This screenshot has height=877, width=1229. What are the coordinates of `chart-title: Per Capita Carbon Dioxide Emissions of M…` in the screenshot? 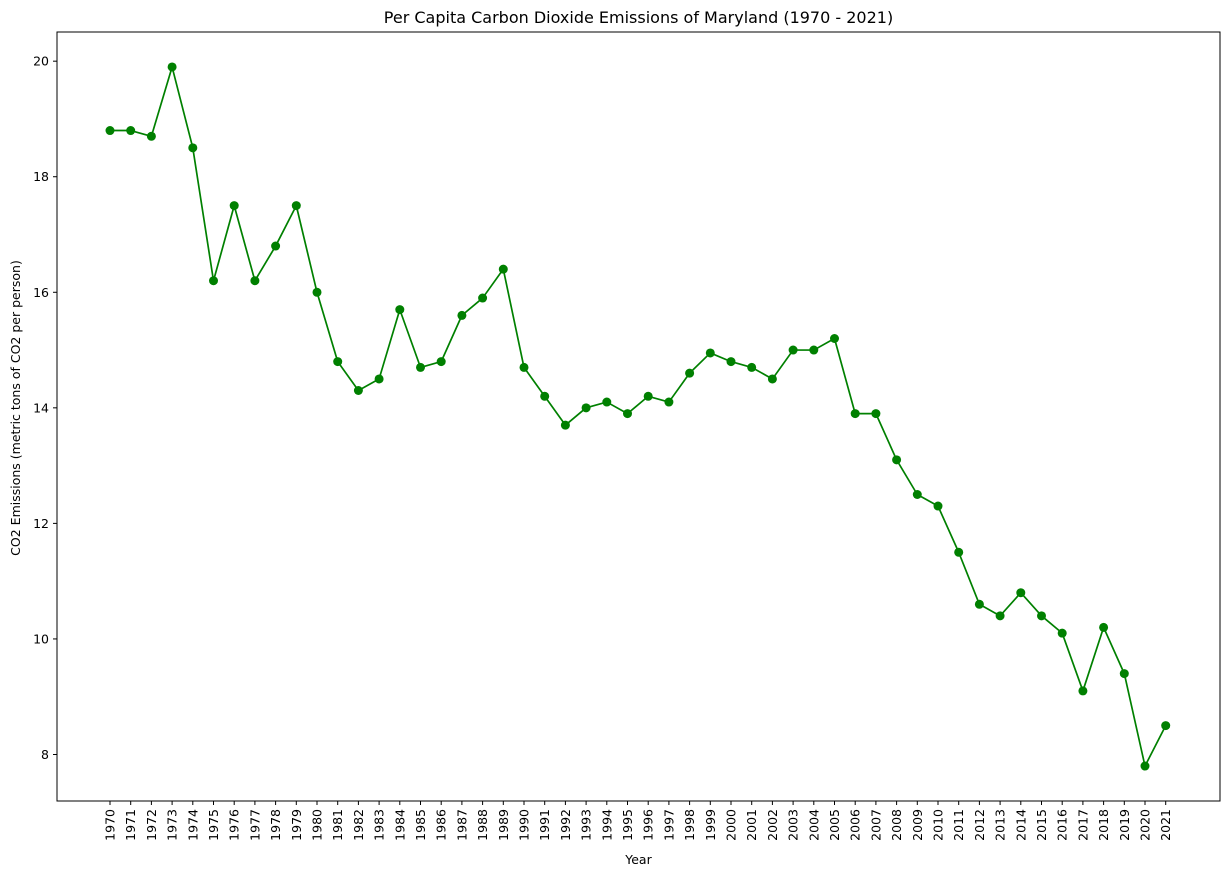 It's located at (638, 17).